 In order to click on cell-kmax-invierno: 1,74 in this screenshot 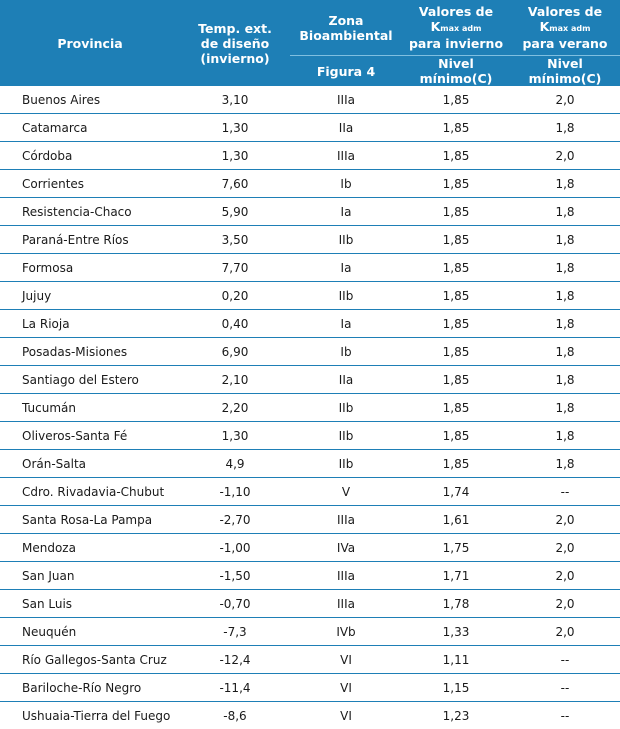, I will do `click(456, 492)`.